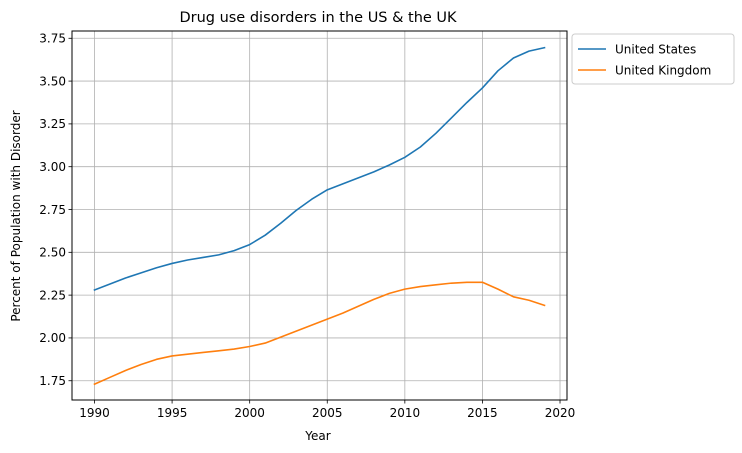 The width and height of the screenshot is (742, 453). Describe the element at coordinates (172, 413) in the screenshot. I see `x-tick-label: 1995` at that location.